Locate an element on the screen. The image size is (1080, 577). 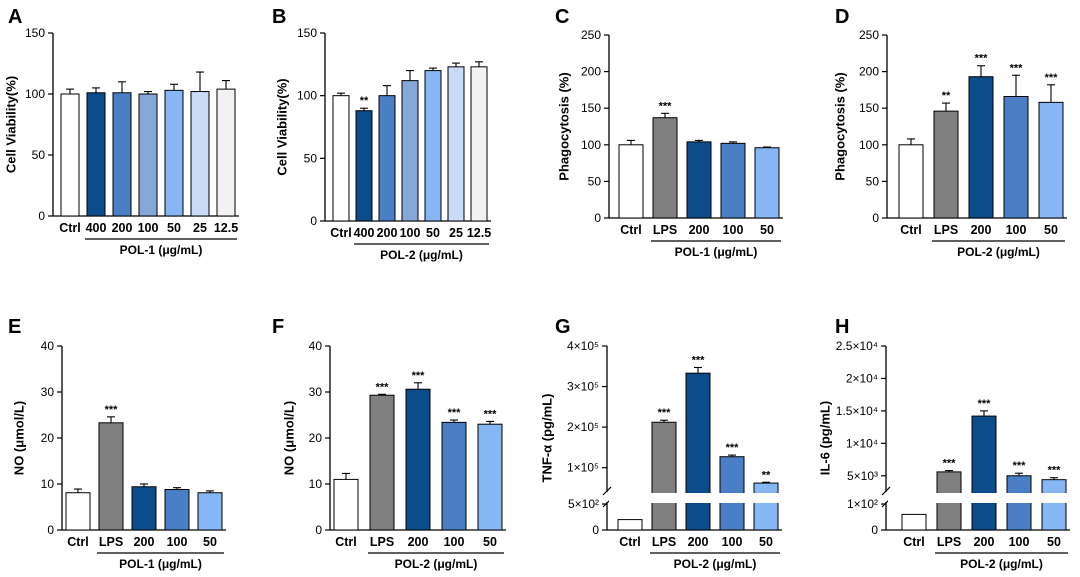
axis-break-band is located at coordinates (696, 498).